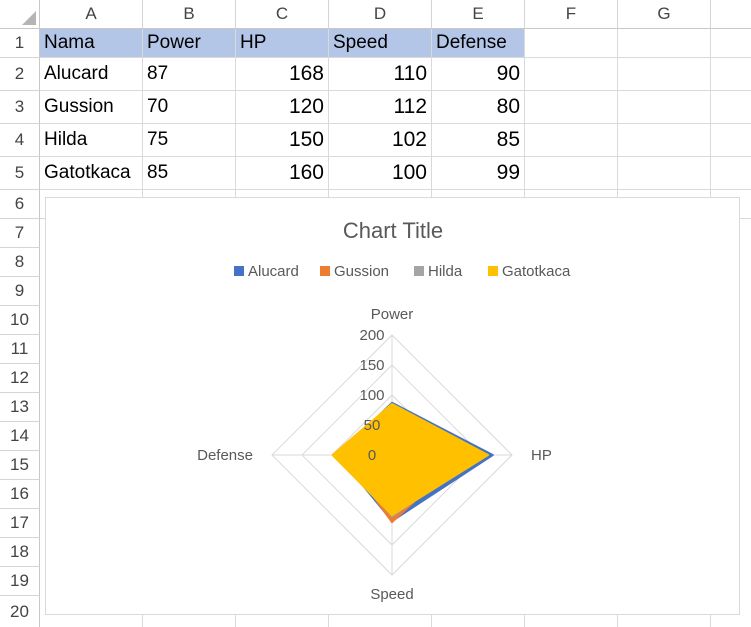 The height and width of the screenshot is (627, 751). Describe the element at coordinates (493, 271) in the screenshot. I see `legend-marker-gatotkaca` at that location.